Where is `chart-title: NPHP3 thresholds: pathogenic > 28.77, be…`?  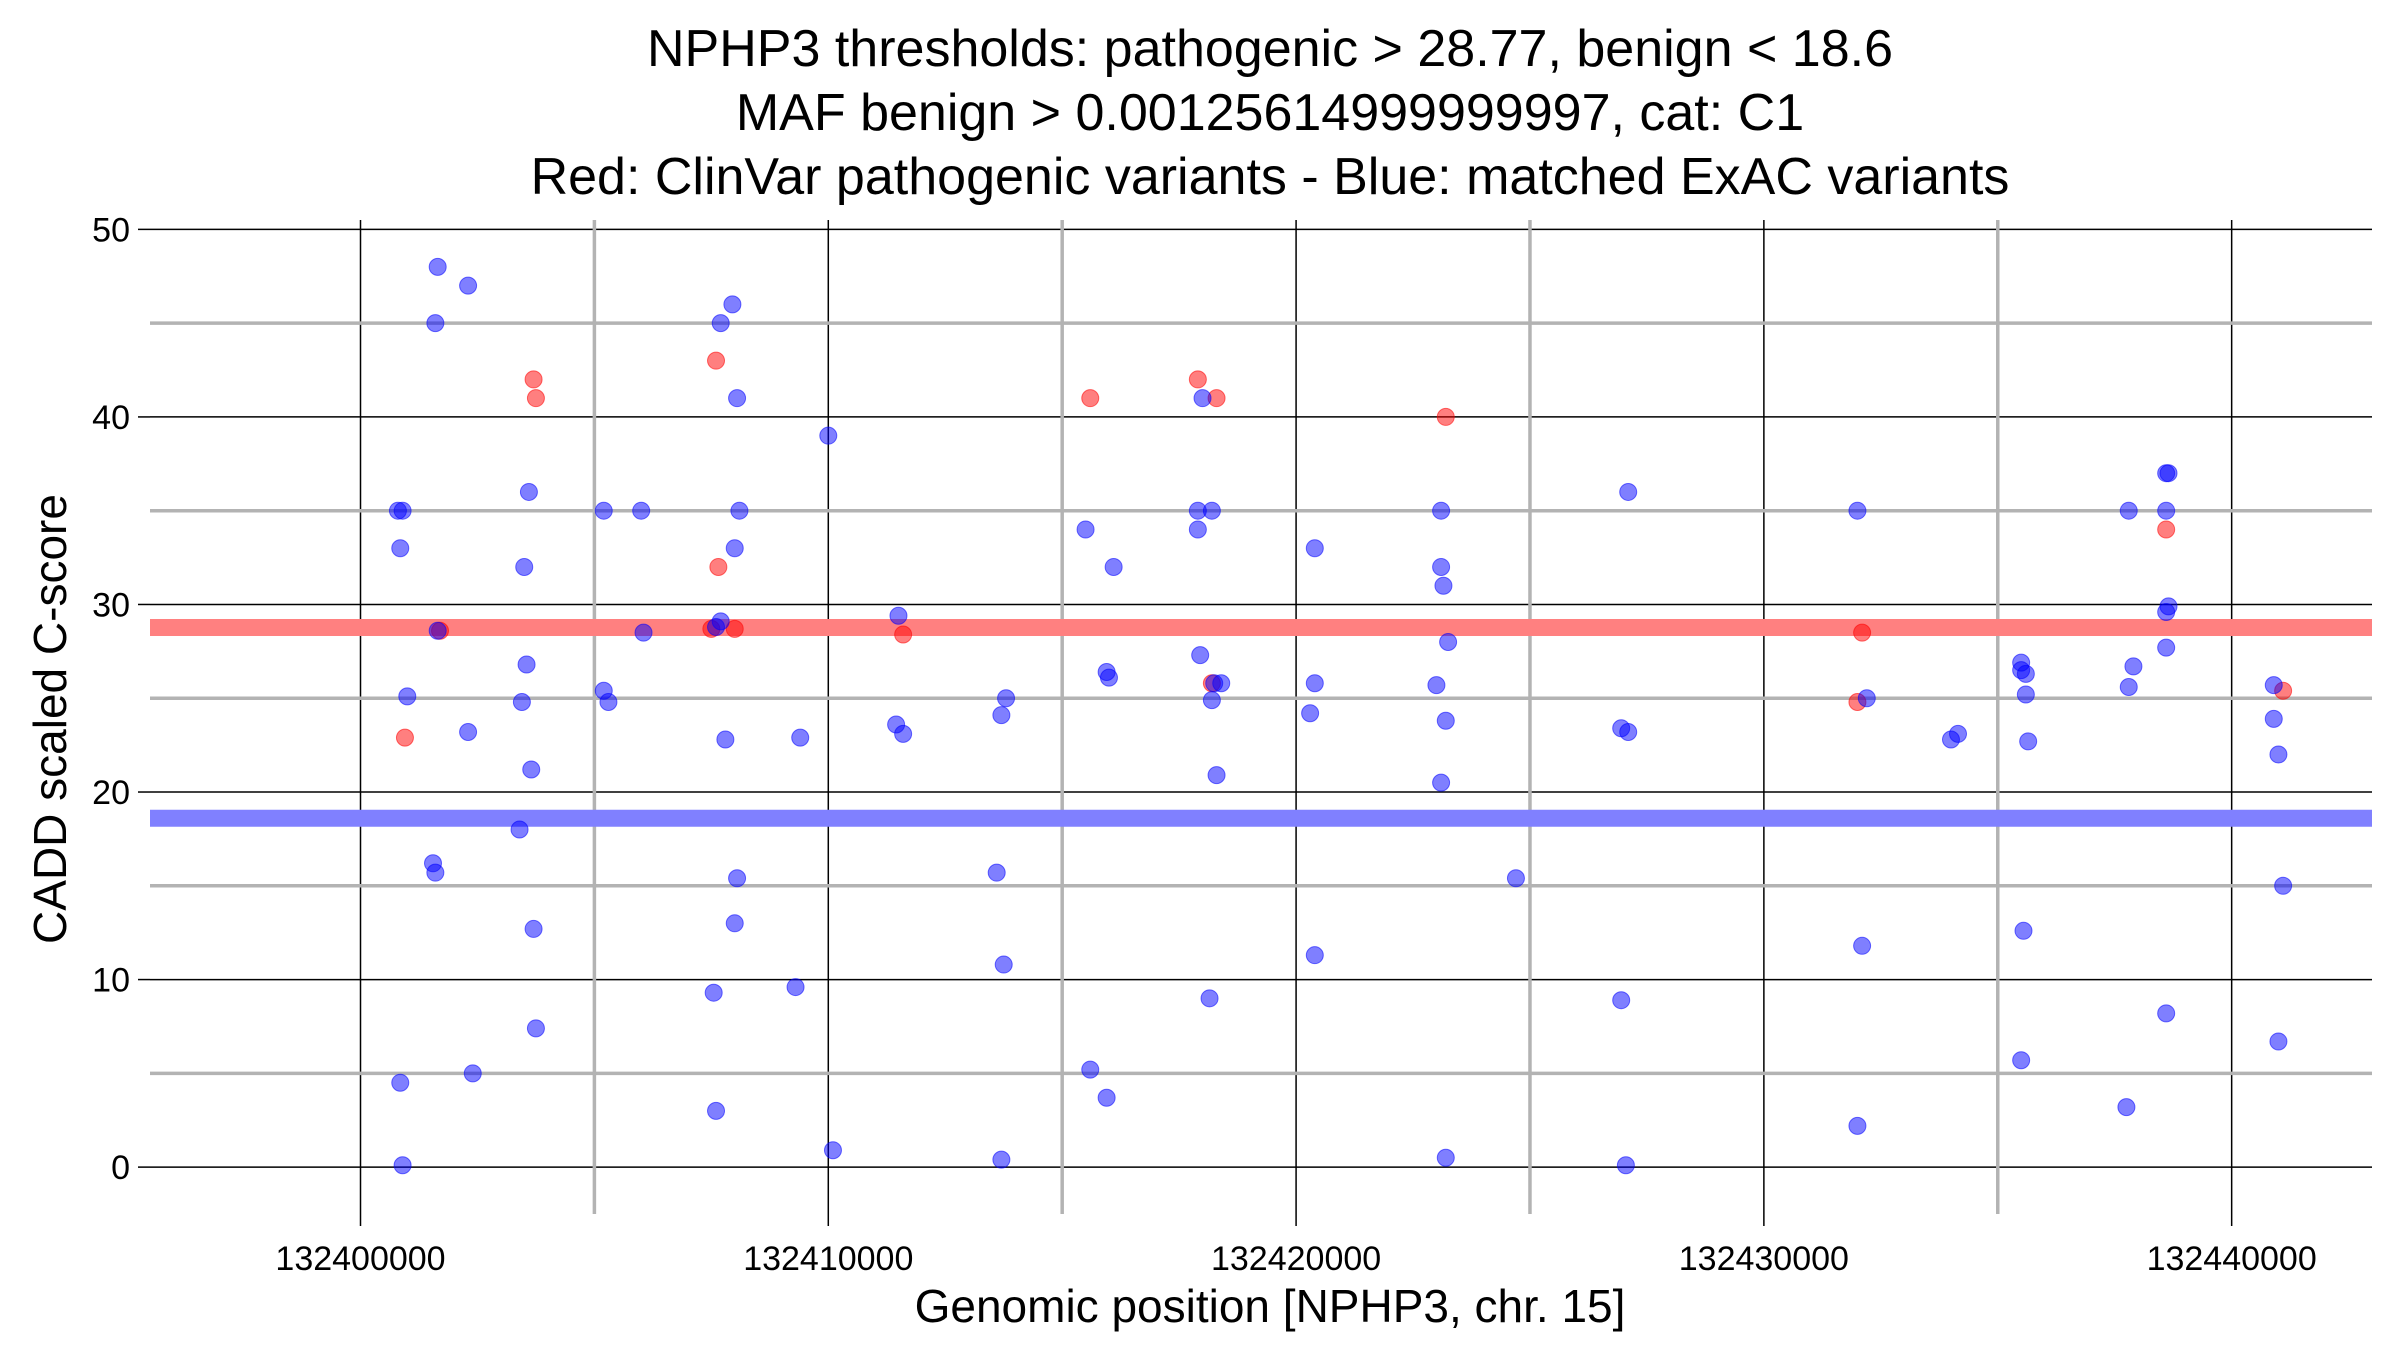
chart-title: NPHP3 thresholds: pathogenic > 28.77, be… is located at coordinates (1270, 113).